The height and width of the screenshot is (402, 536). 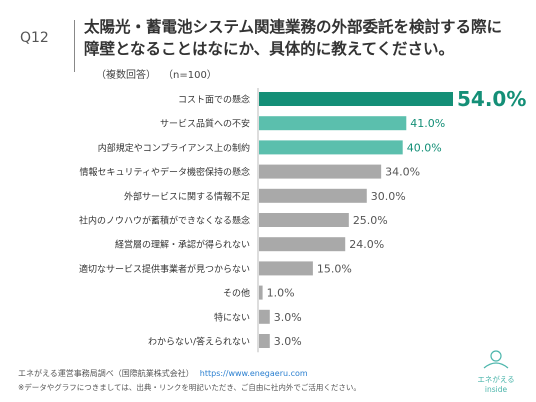 I want to click on value-label: 15.0%, so click(x=334, y=268).